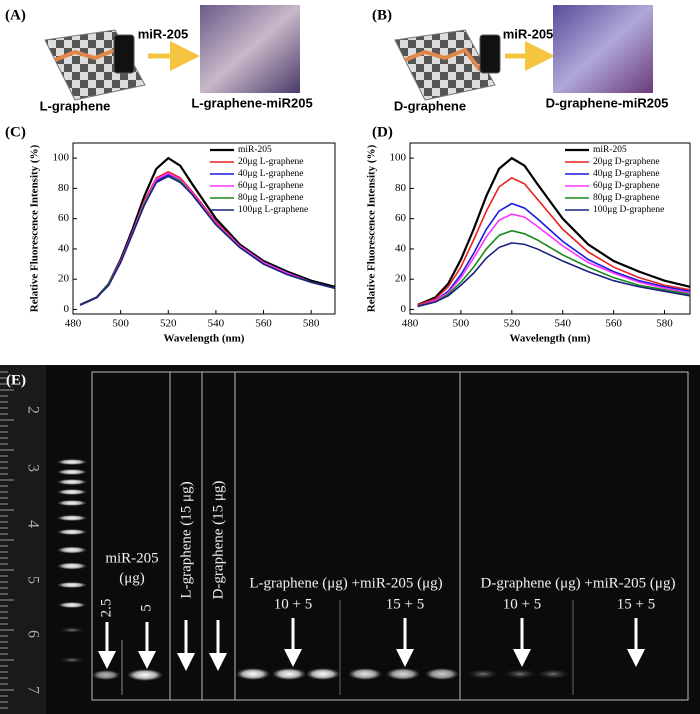  What do you see at coordinates (32, 580) in the screenshot?
I see `ruler-label: 5` at bounding box center [32, 580].